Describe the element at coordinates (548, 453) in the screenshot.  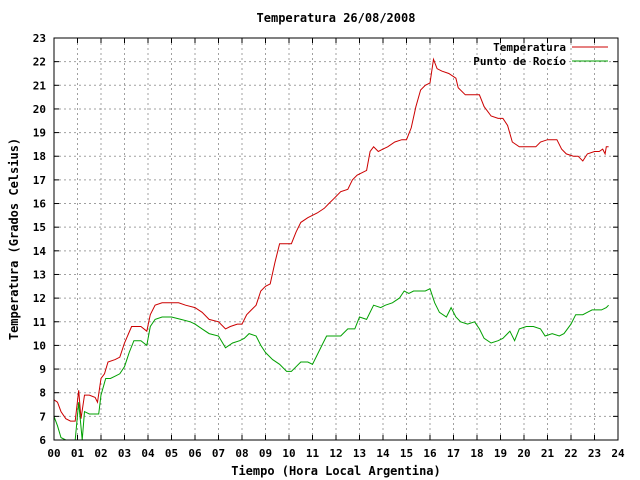
I see `x-tick-label: 21` at that location.